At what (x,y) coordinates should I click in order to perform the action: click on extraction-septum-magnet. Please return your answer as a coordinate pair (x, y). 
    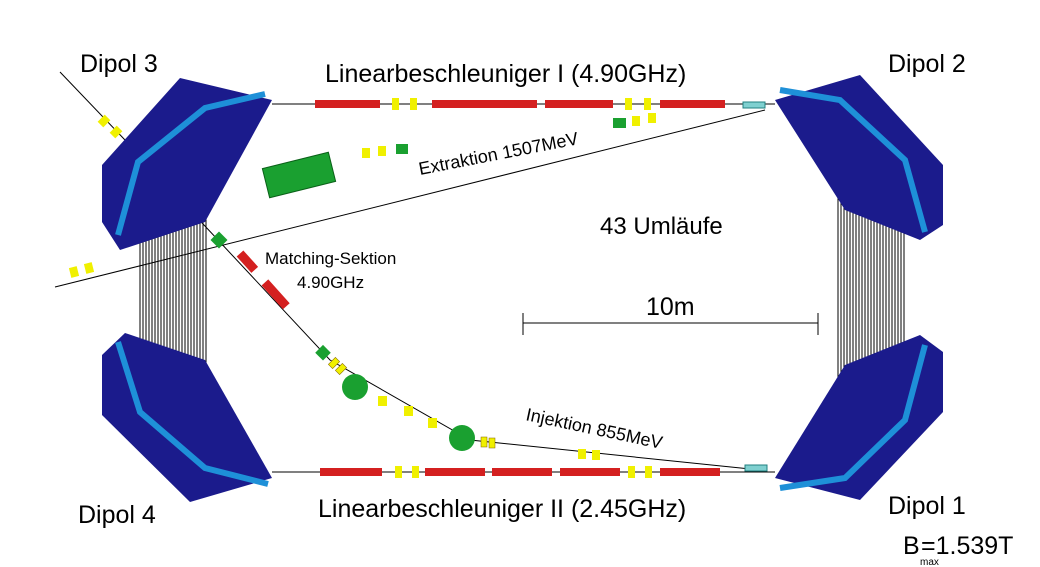
    Looking at the image, I should click on (299, 175).